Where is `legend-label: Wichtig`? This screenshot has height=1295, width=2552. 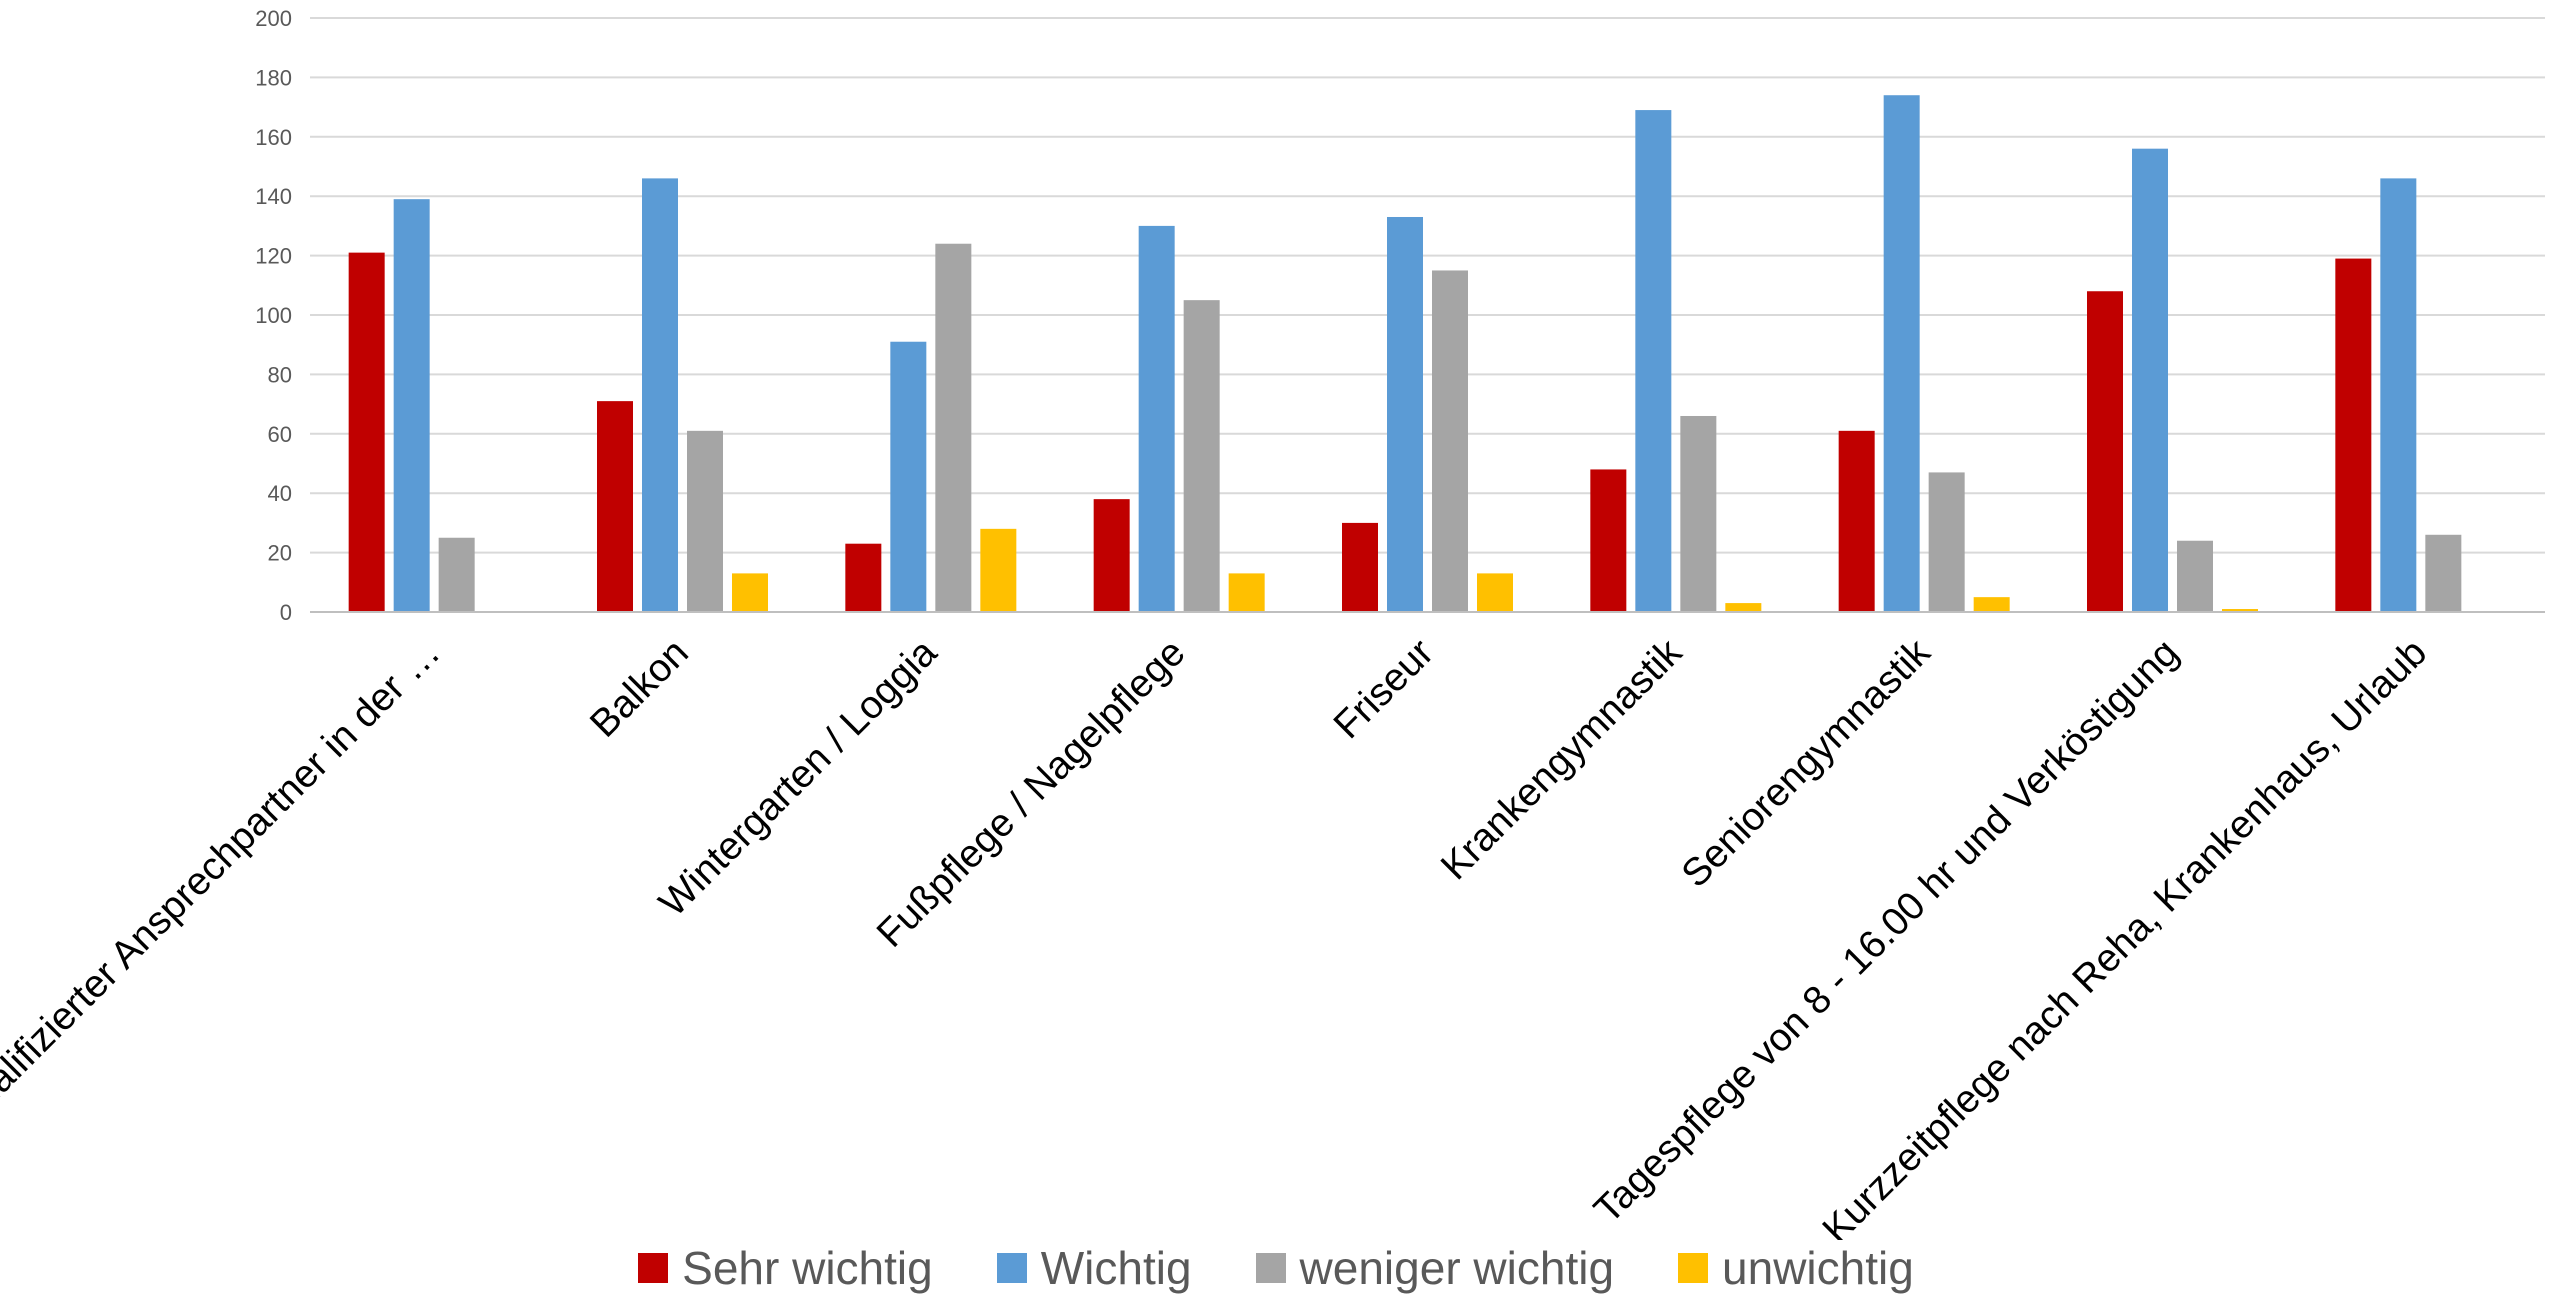
legend-label: Wichtig is located at coordinates (1116, 1267).